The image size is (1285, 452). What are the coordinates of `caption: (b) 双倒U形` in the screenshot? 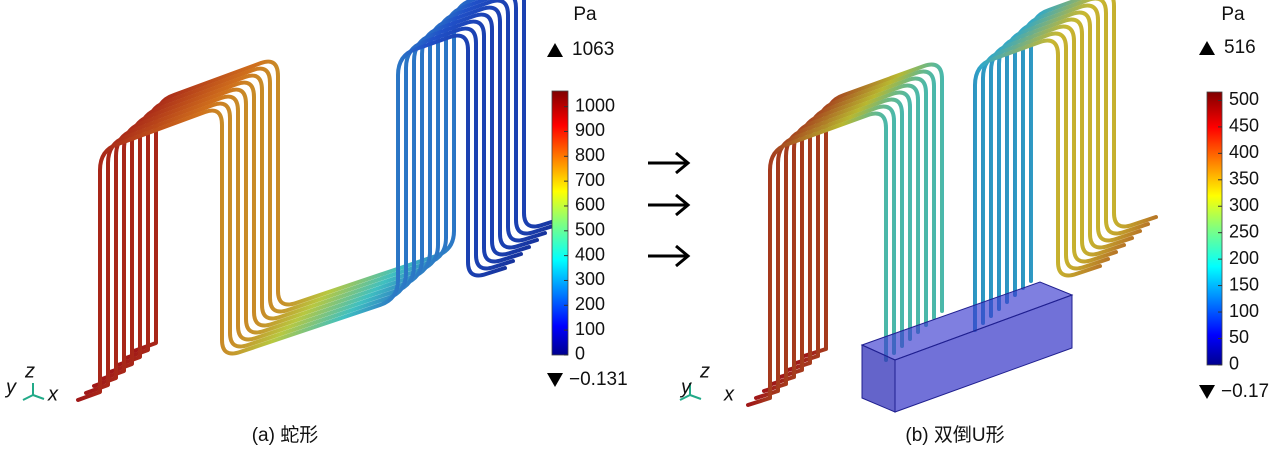 It's located at (954, 435).